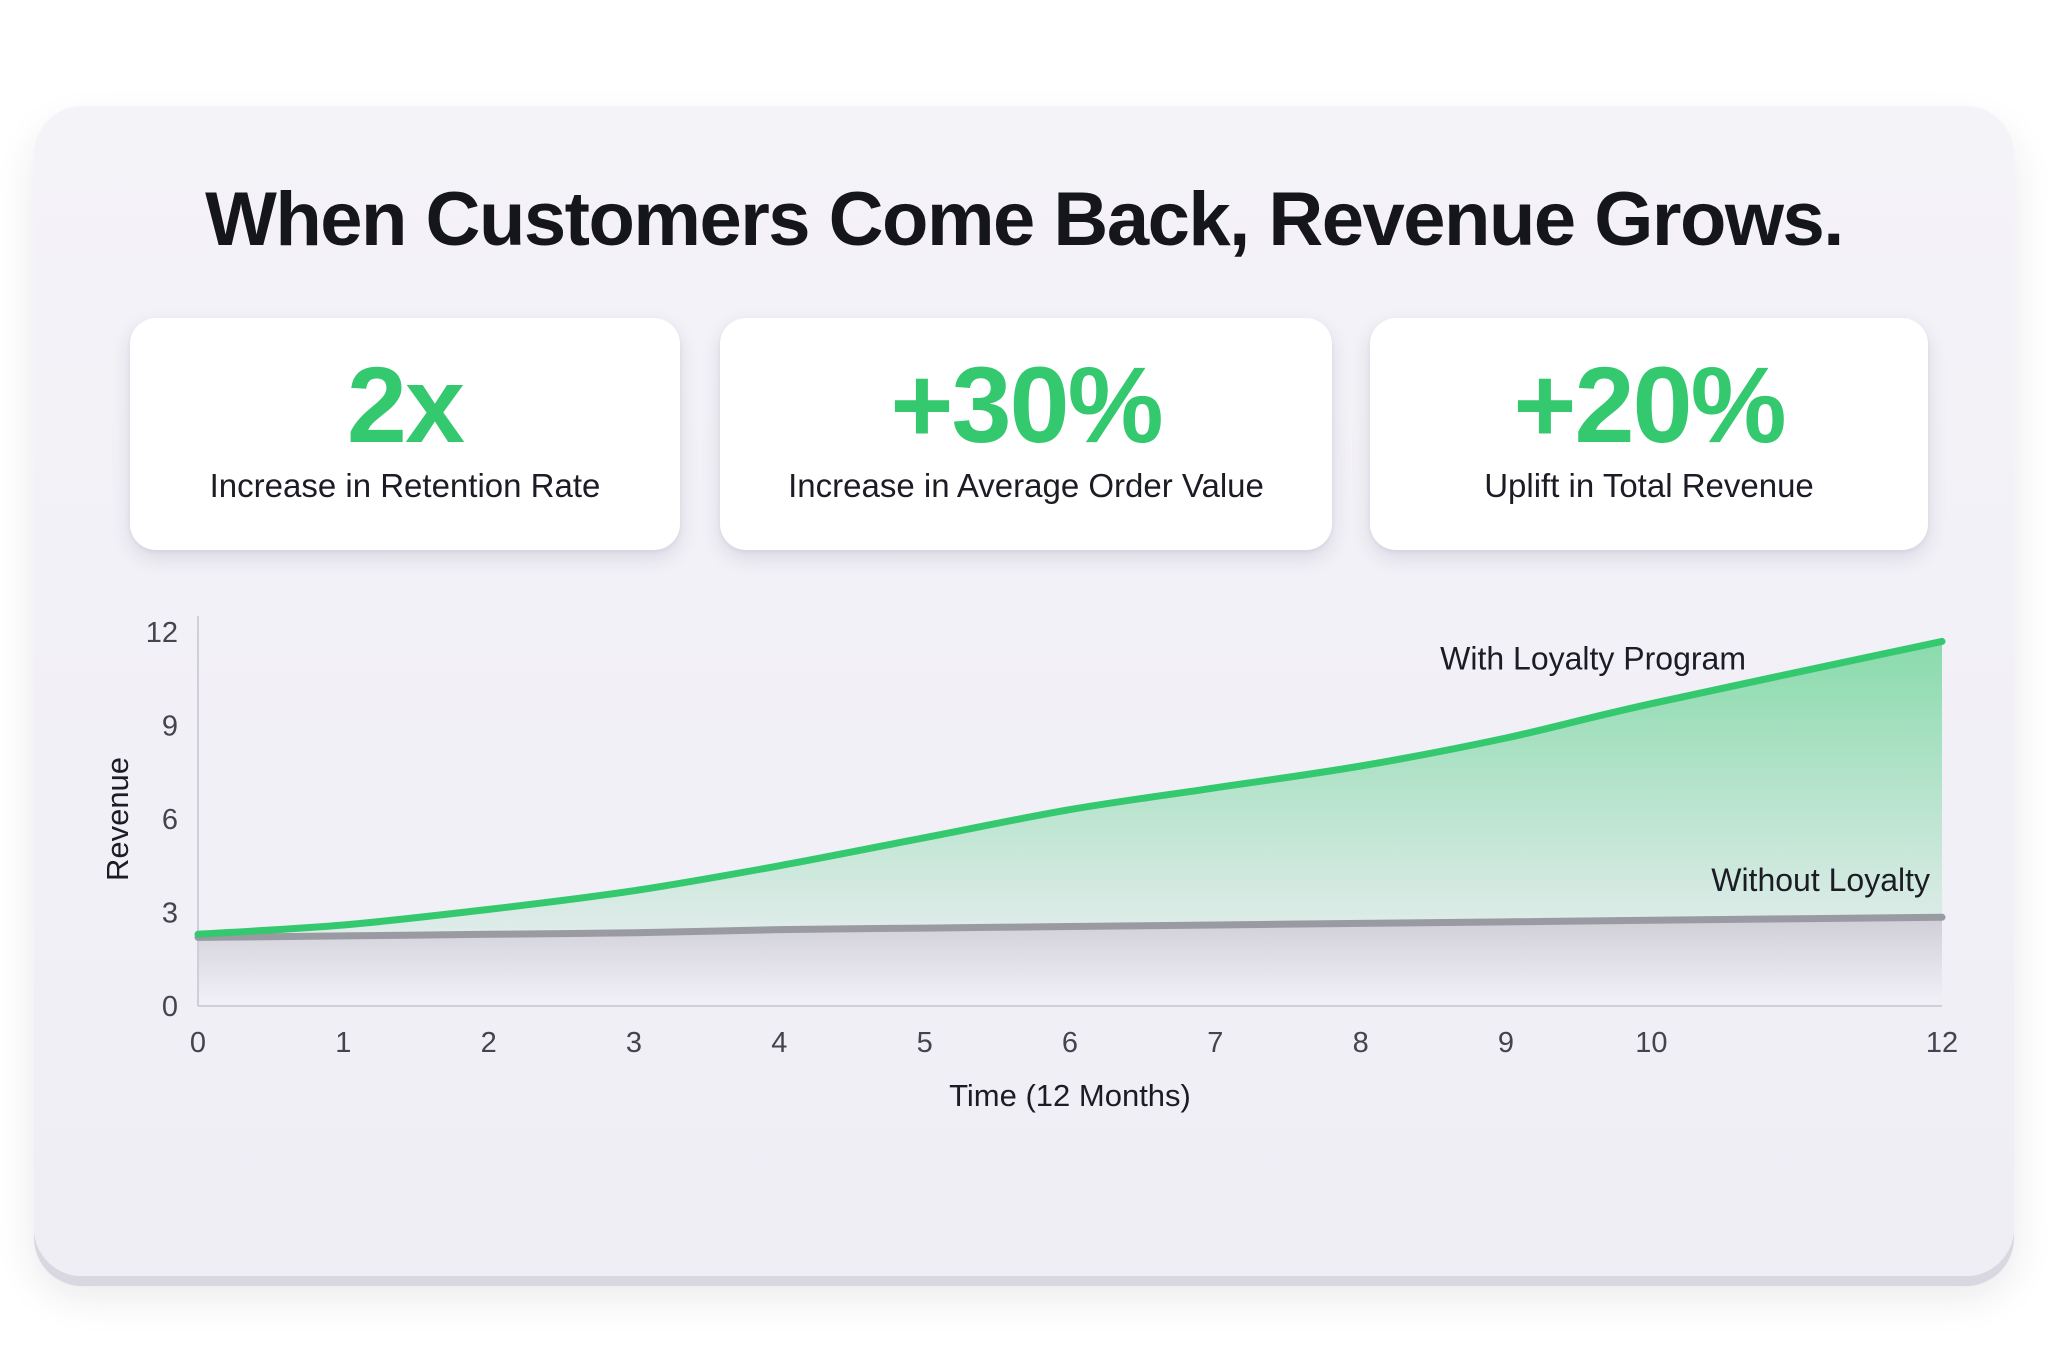 This screenshot has height=1365, width=2048. What do you see at coordinates (117, 819) in the screenshot?
I see `y-axis-title: Revenue` at bounding box center [117, 819].